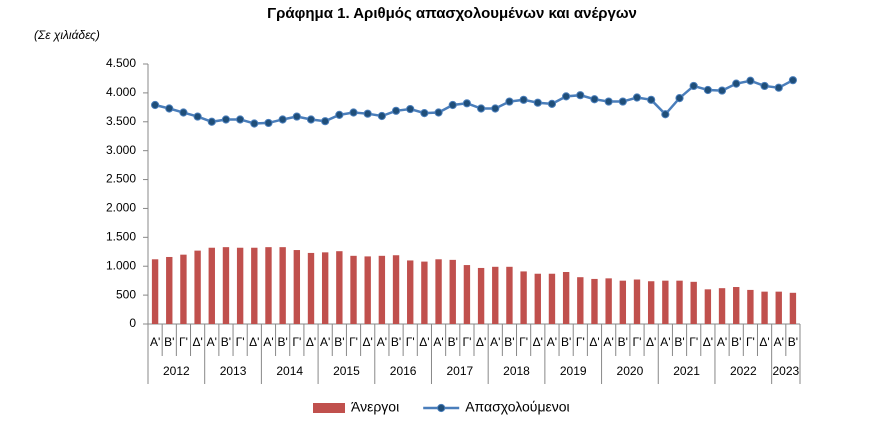 The width and height of the screenshot is (880, 423). What do you see at coordinates (121, 237) in the screenshot?
I see `y-tick-label: 1.500` at bounding box center [121, 237].